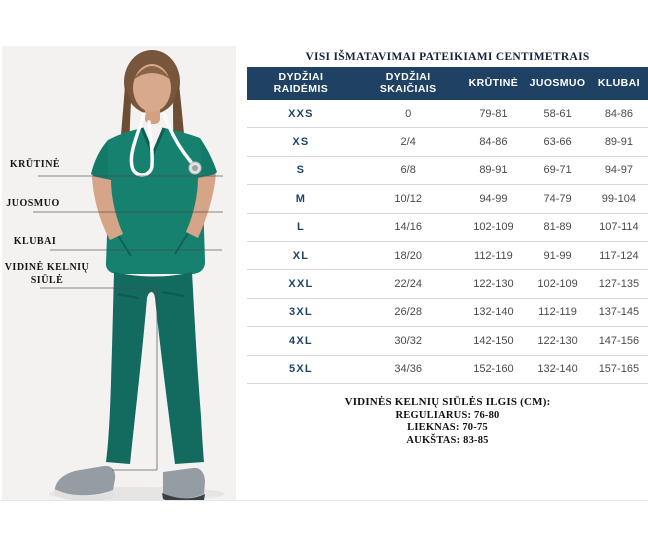 The image size is (648, 550). I want to click on size-letter-cell: XL, so click(301, 255).